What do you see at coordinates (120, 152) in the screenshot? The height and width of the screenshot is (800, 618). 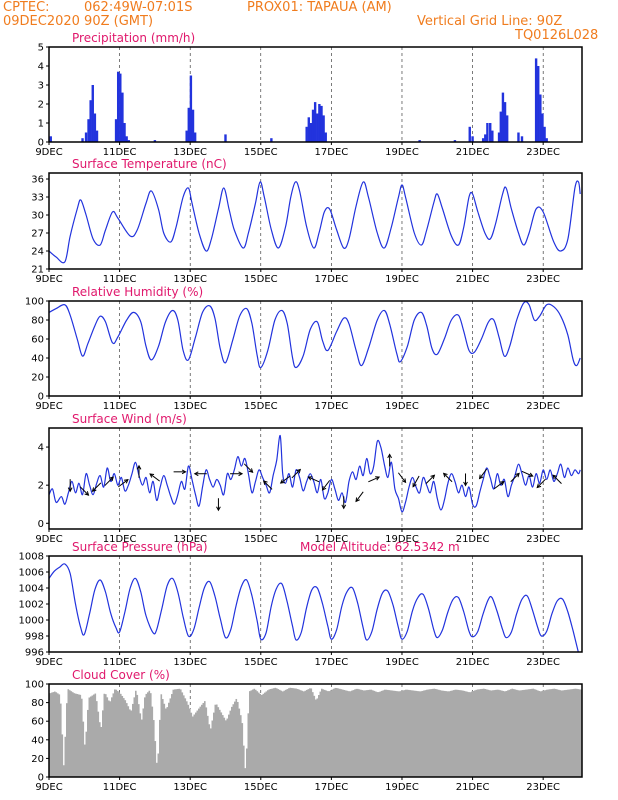 I see `x-tick-label: 11DEC` at bounding box center [120, 152].